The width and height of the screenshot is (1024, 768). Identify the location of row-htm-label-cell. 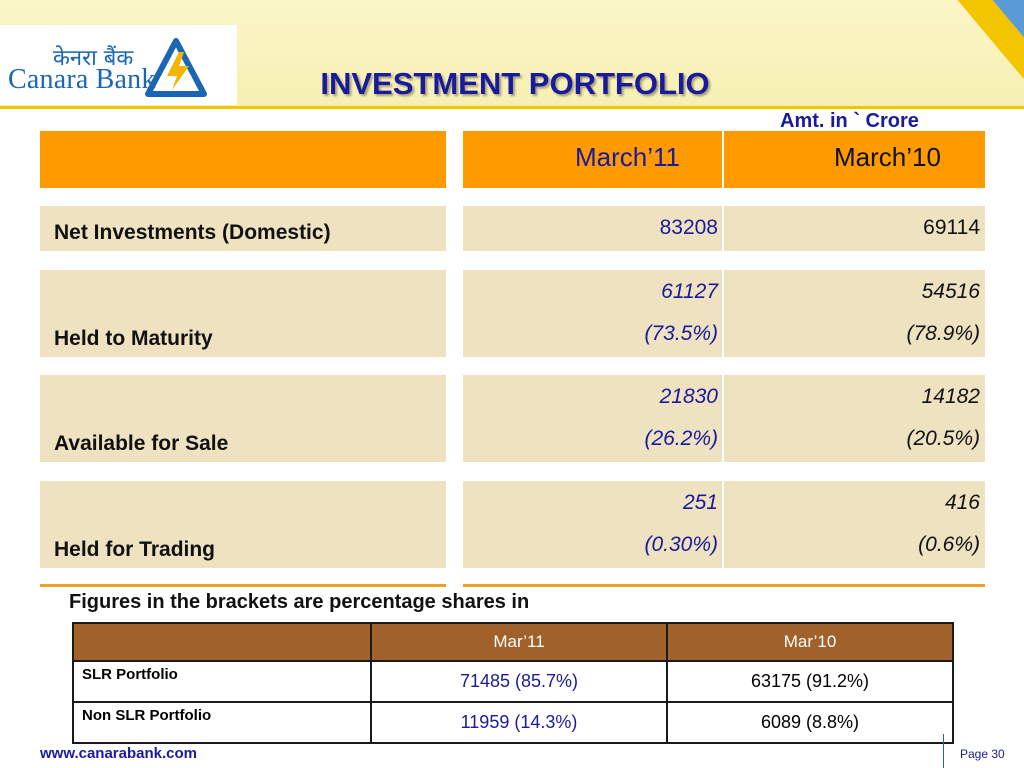
(243, 313).